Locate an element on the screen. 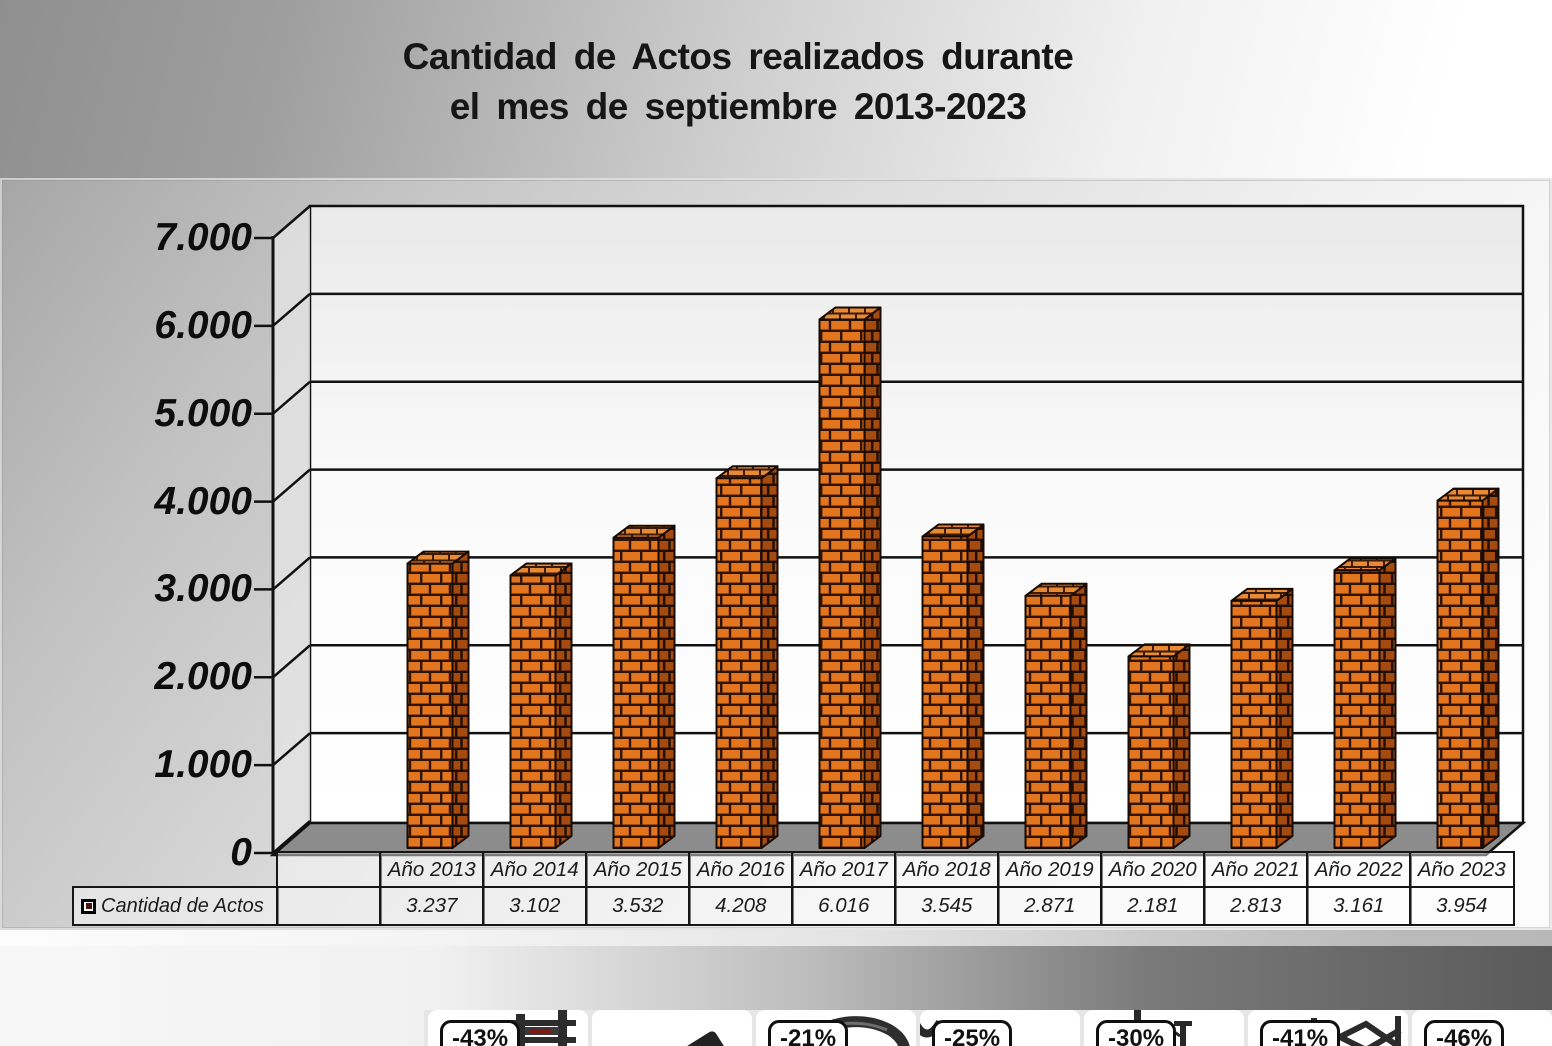 The height and width of the screenshot is (1046, 1552). bar-año-2013 is located at coordinates (438, 699).